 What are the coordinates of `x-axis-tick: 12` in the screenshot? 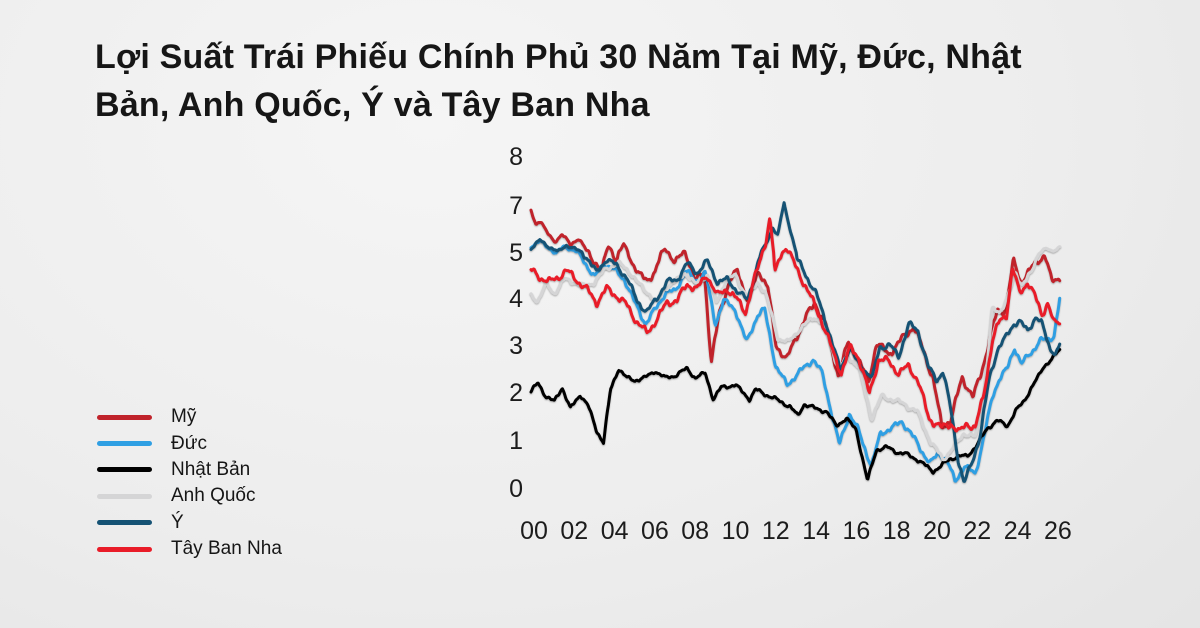 It's located at (776, 531).